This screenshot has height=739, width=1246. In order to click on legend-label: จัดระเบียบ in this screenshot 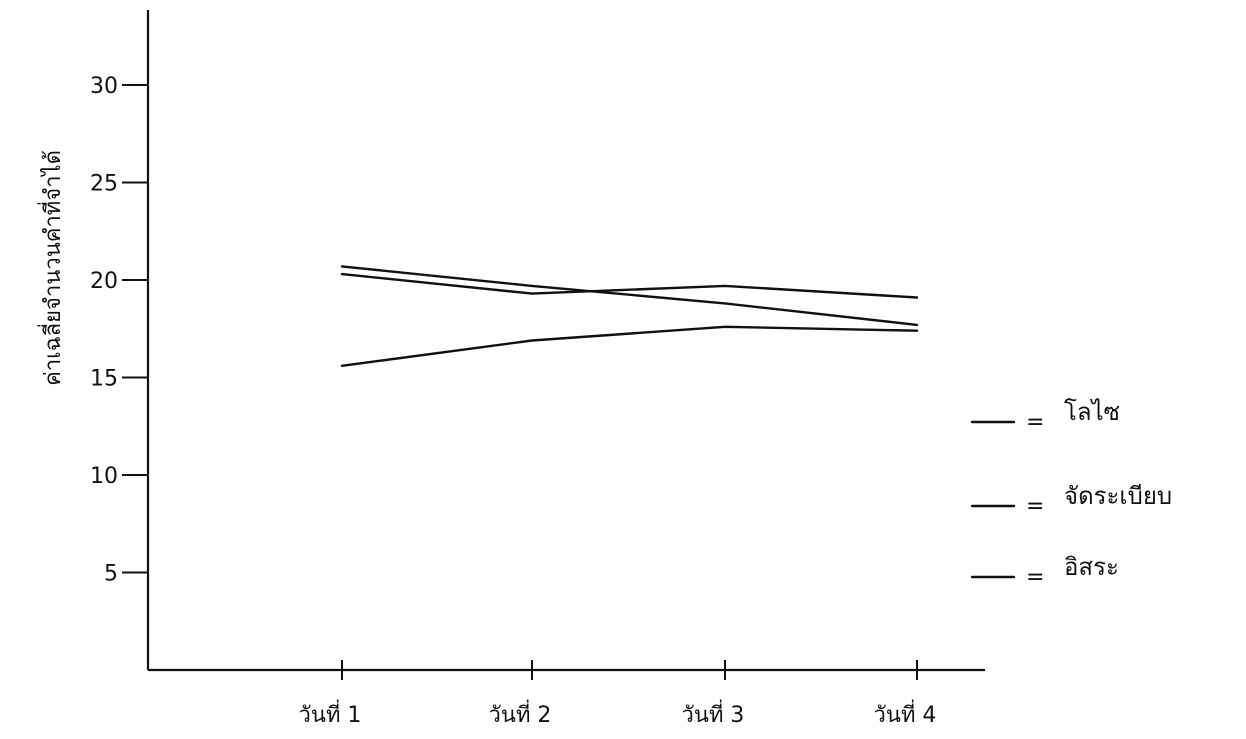, I will do `click(1118, 496)`.